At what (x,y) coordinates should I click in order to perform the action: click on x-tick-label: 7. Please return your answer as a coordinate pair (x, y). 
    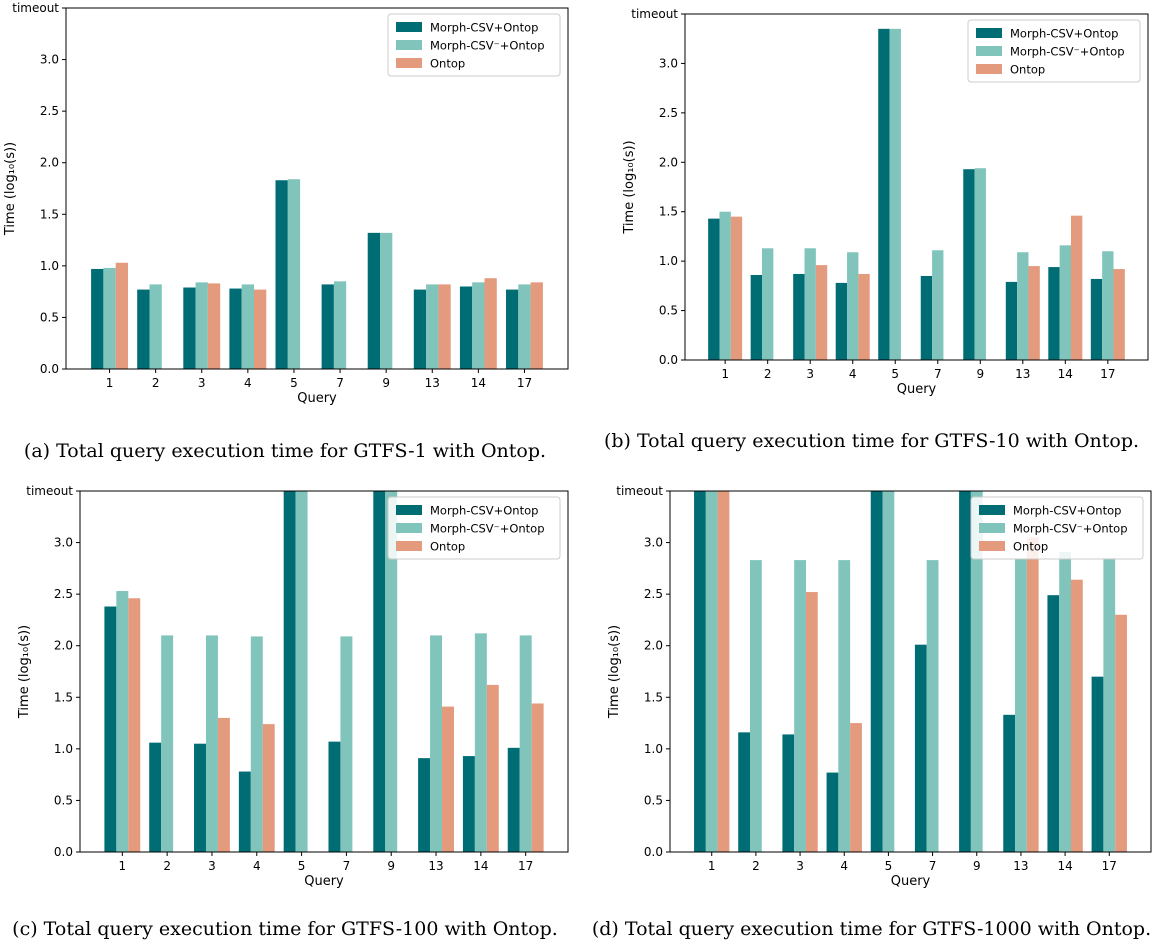
    Looking at the image, I should click on (340, 383).